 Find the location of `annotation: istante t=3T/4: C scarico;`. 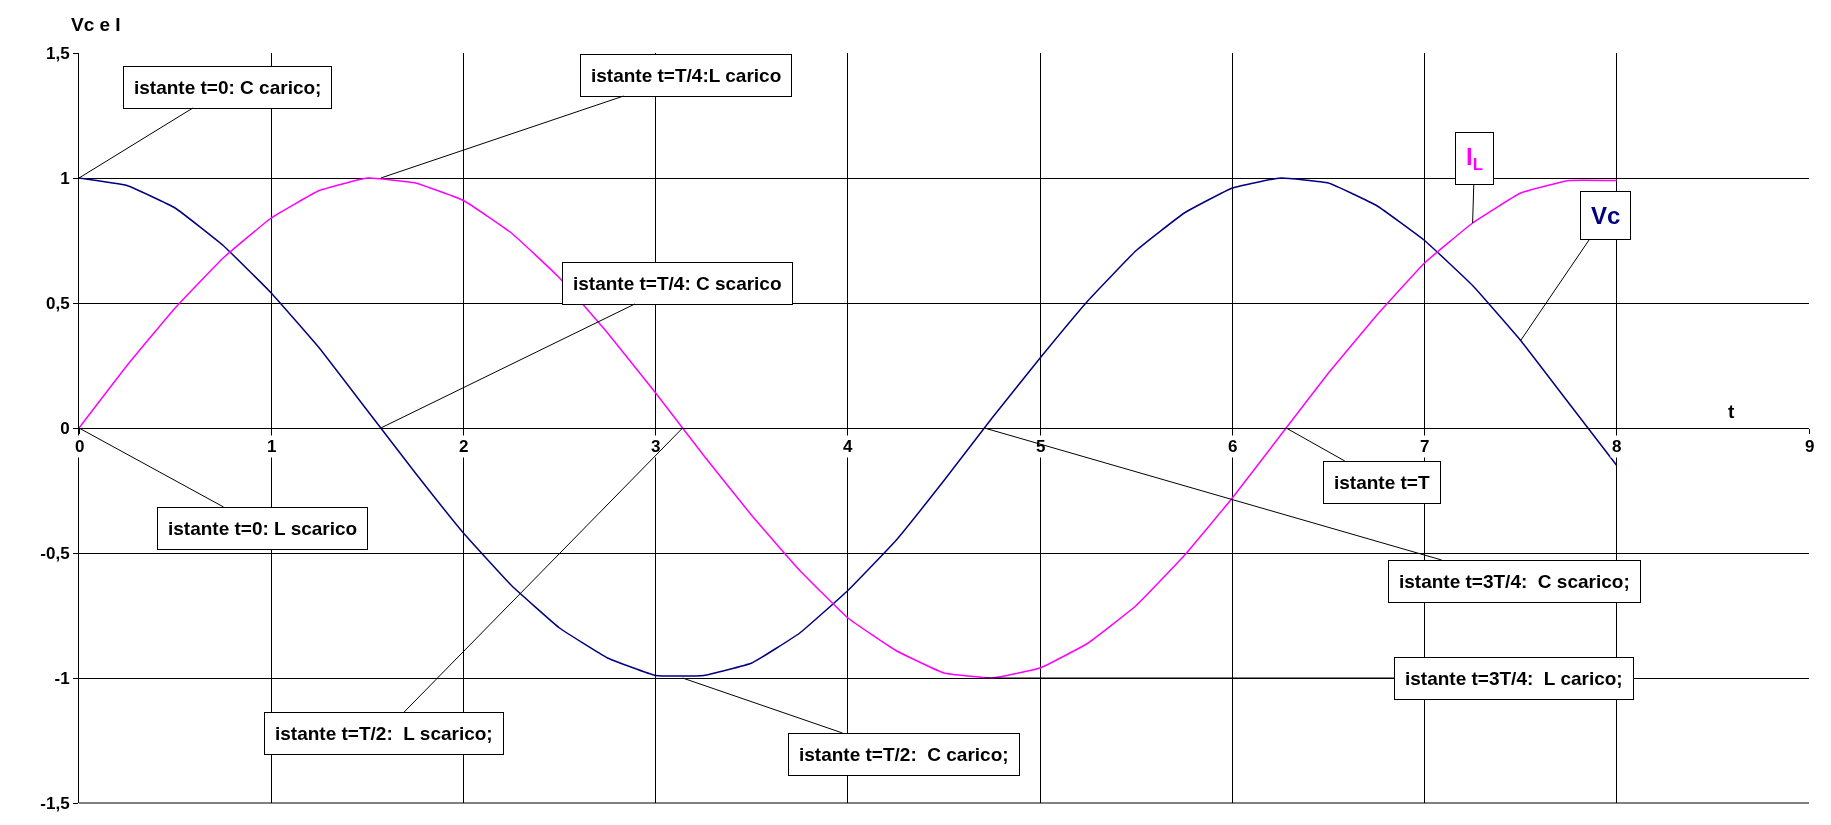

annotation: istante t=3T/4: C scarico; is located at coordinates (1514, 581).